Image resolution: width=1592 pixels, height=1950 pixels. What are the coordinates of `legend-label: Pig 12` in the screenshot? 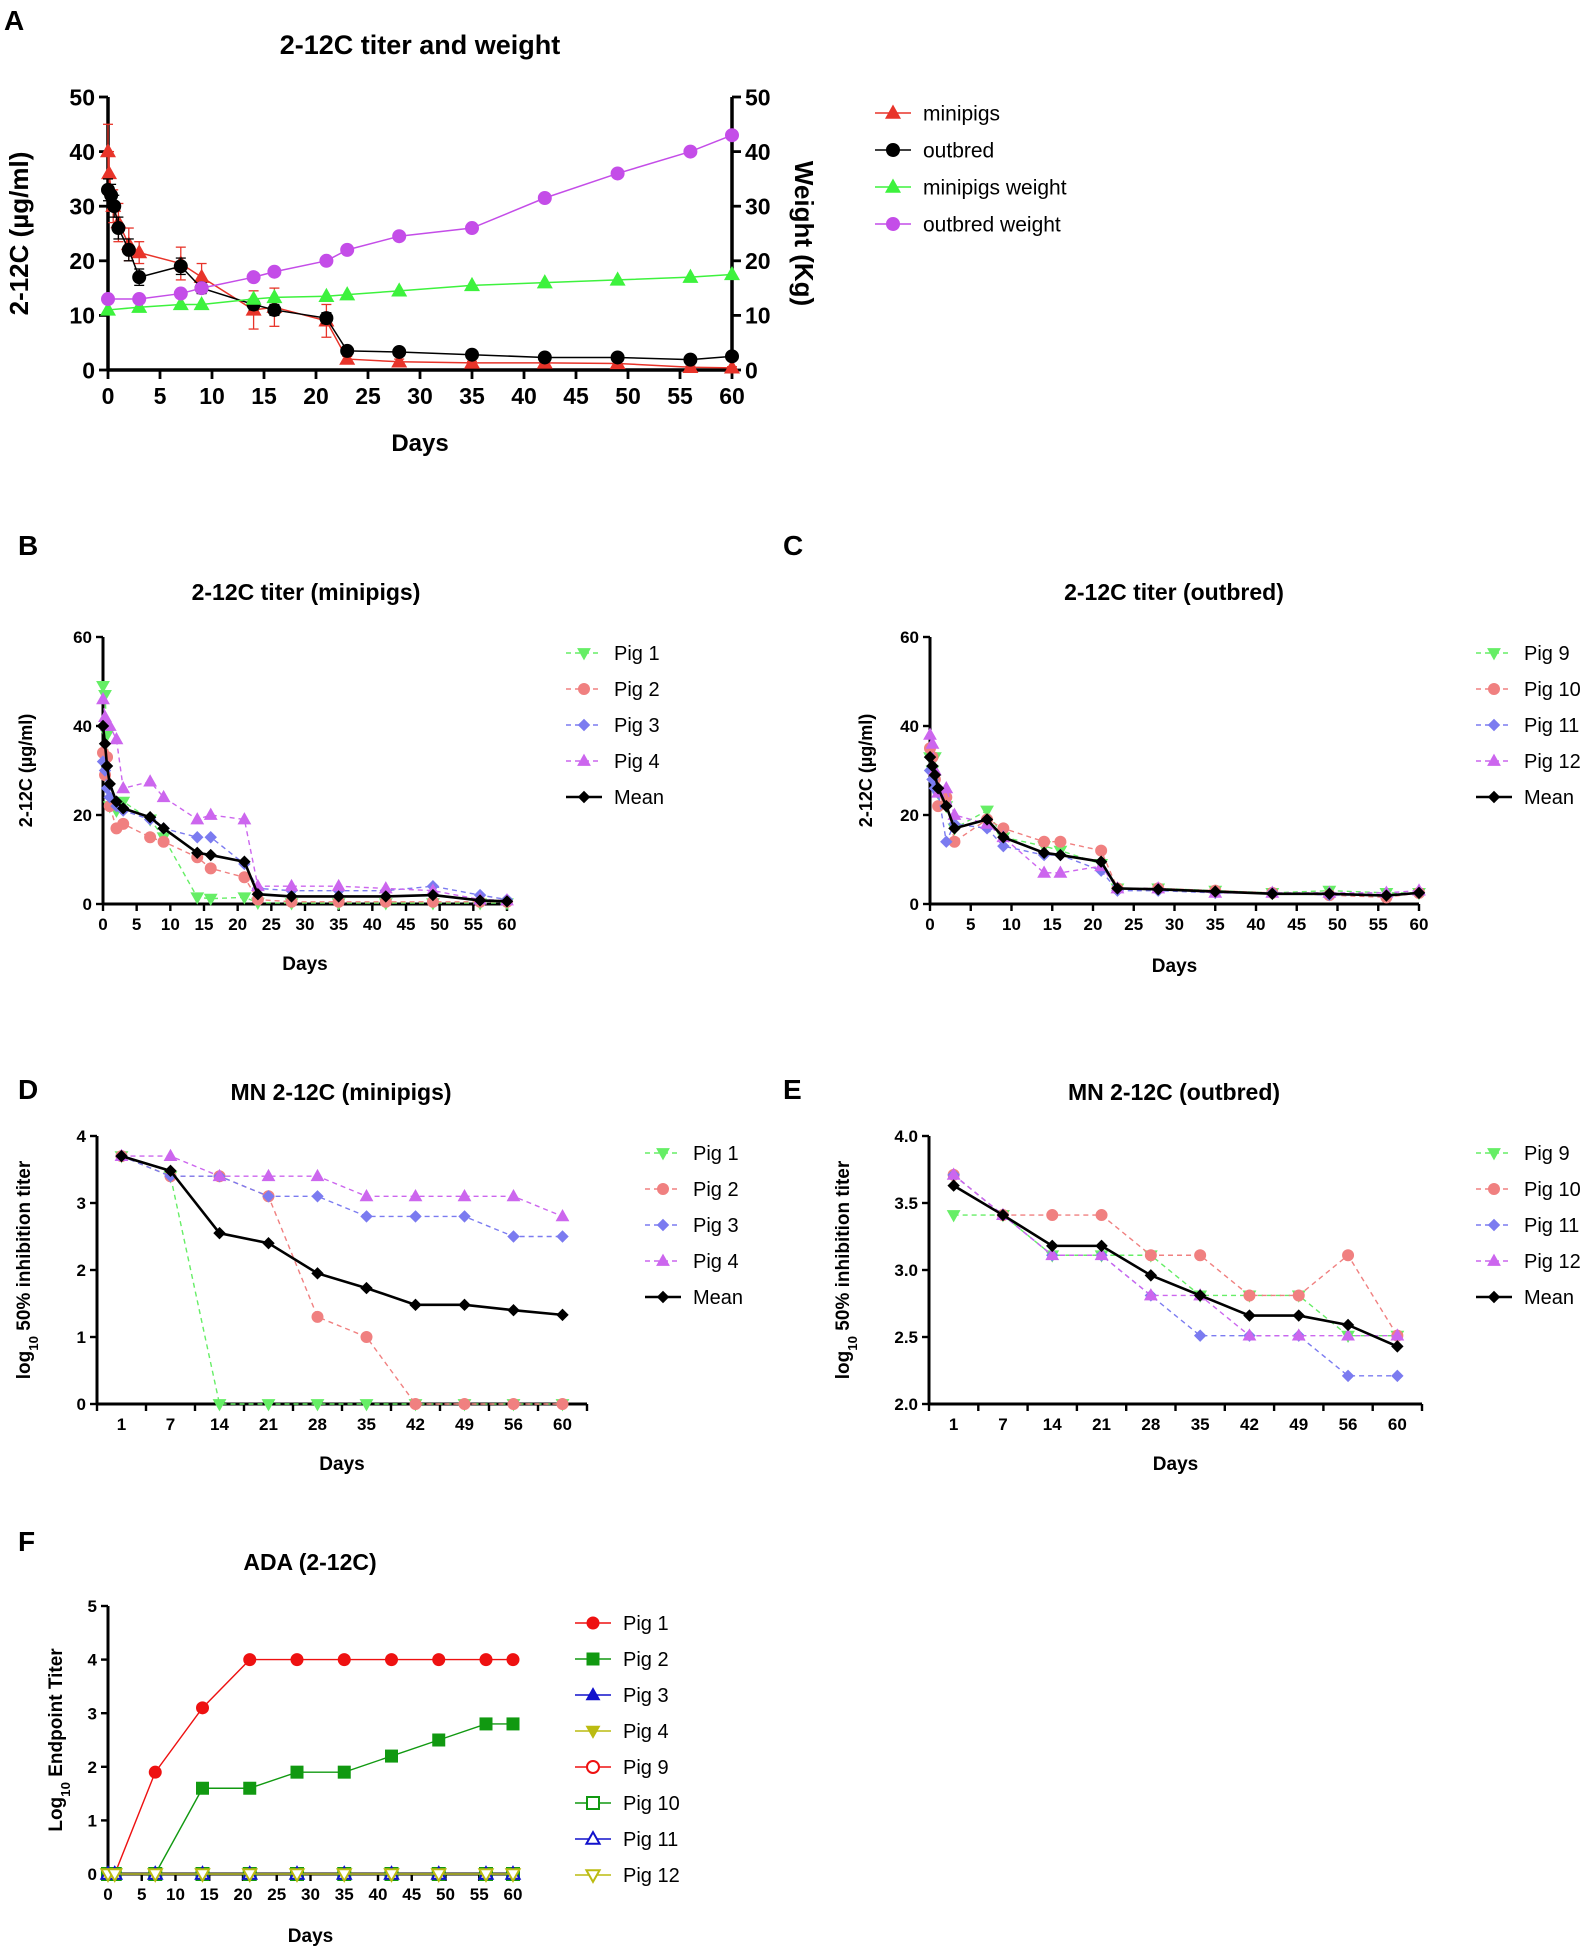 It's located at (1552, 1262).